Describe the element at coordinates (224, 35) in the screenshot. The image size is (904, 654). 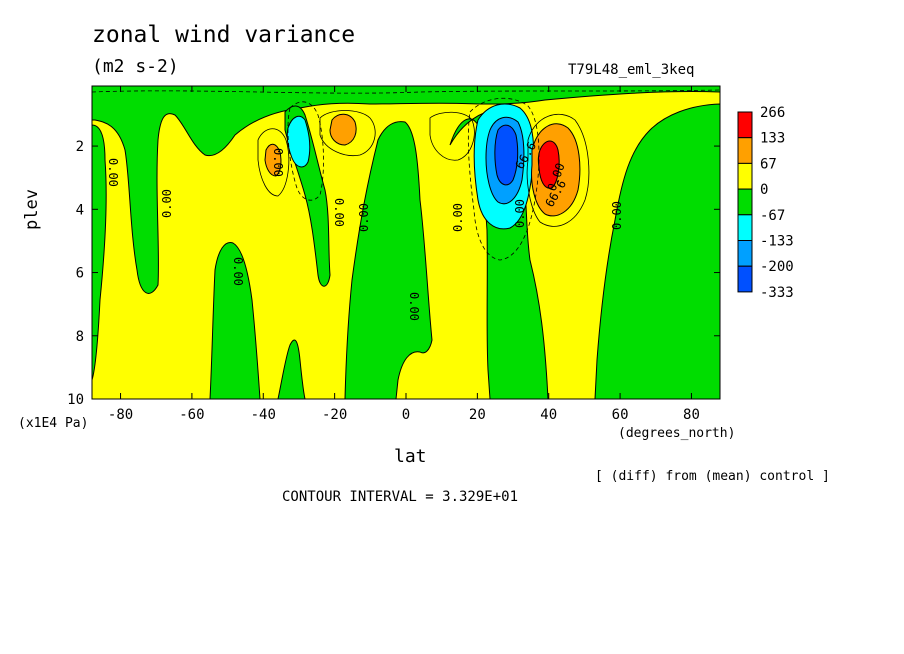
I see `chart-title: zonal wind variance` at that location.